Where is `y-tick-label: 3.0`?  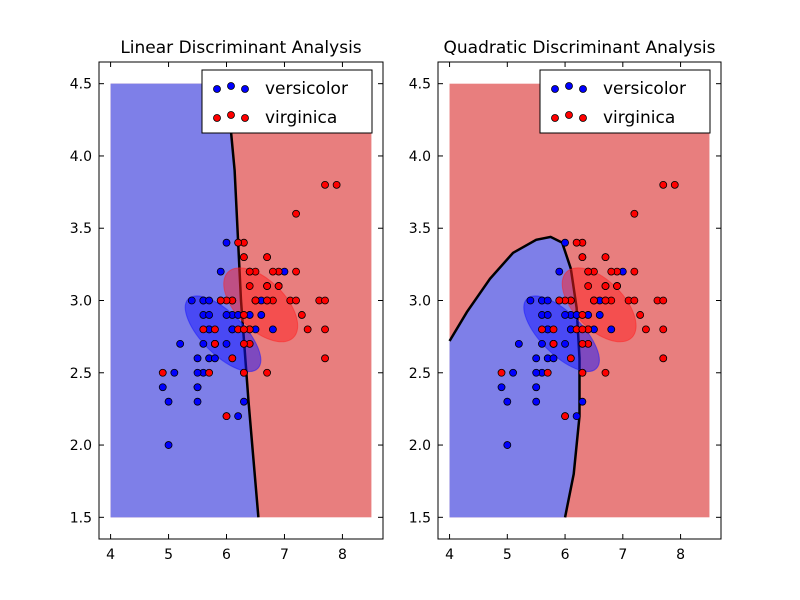 y-tick-label: 3.0 is located at coordinates (81, 302).